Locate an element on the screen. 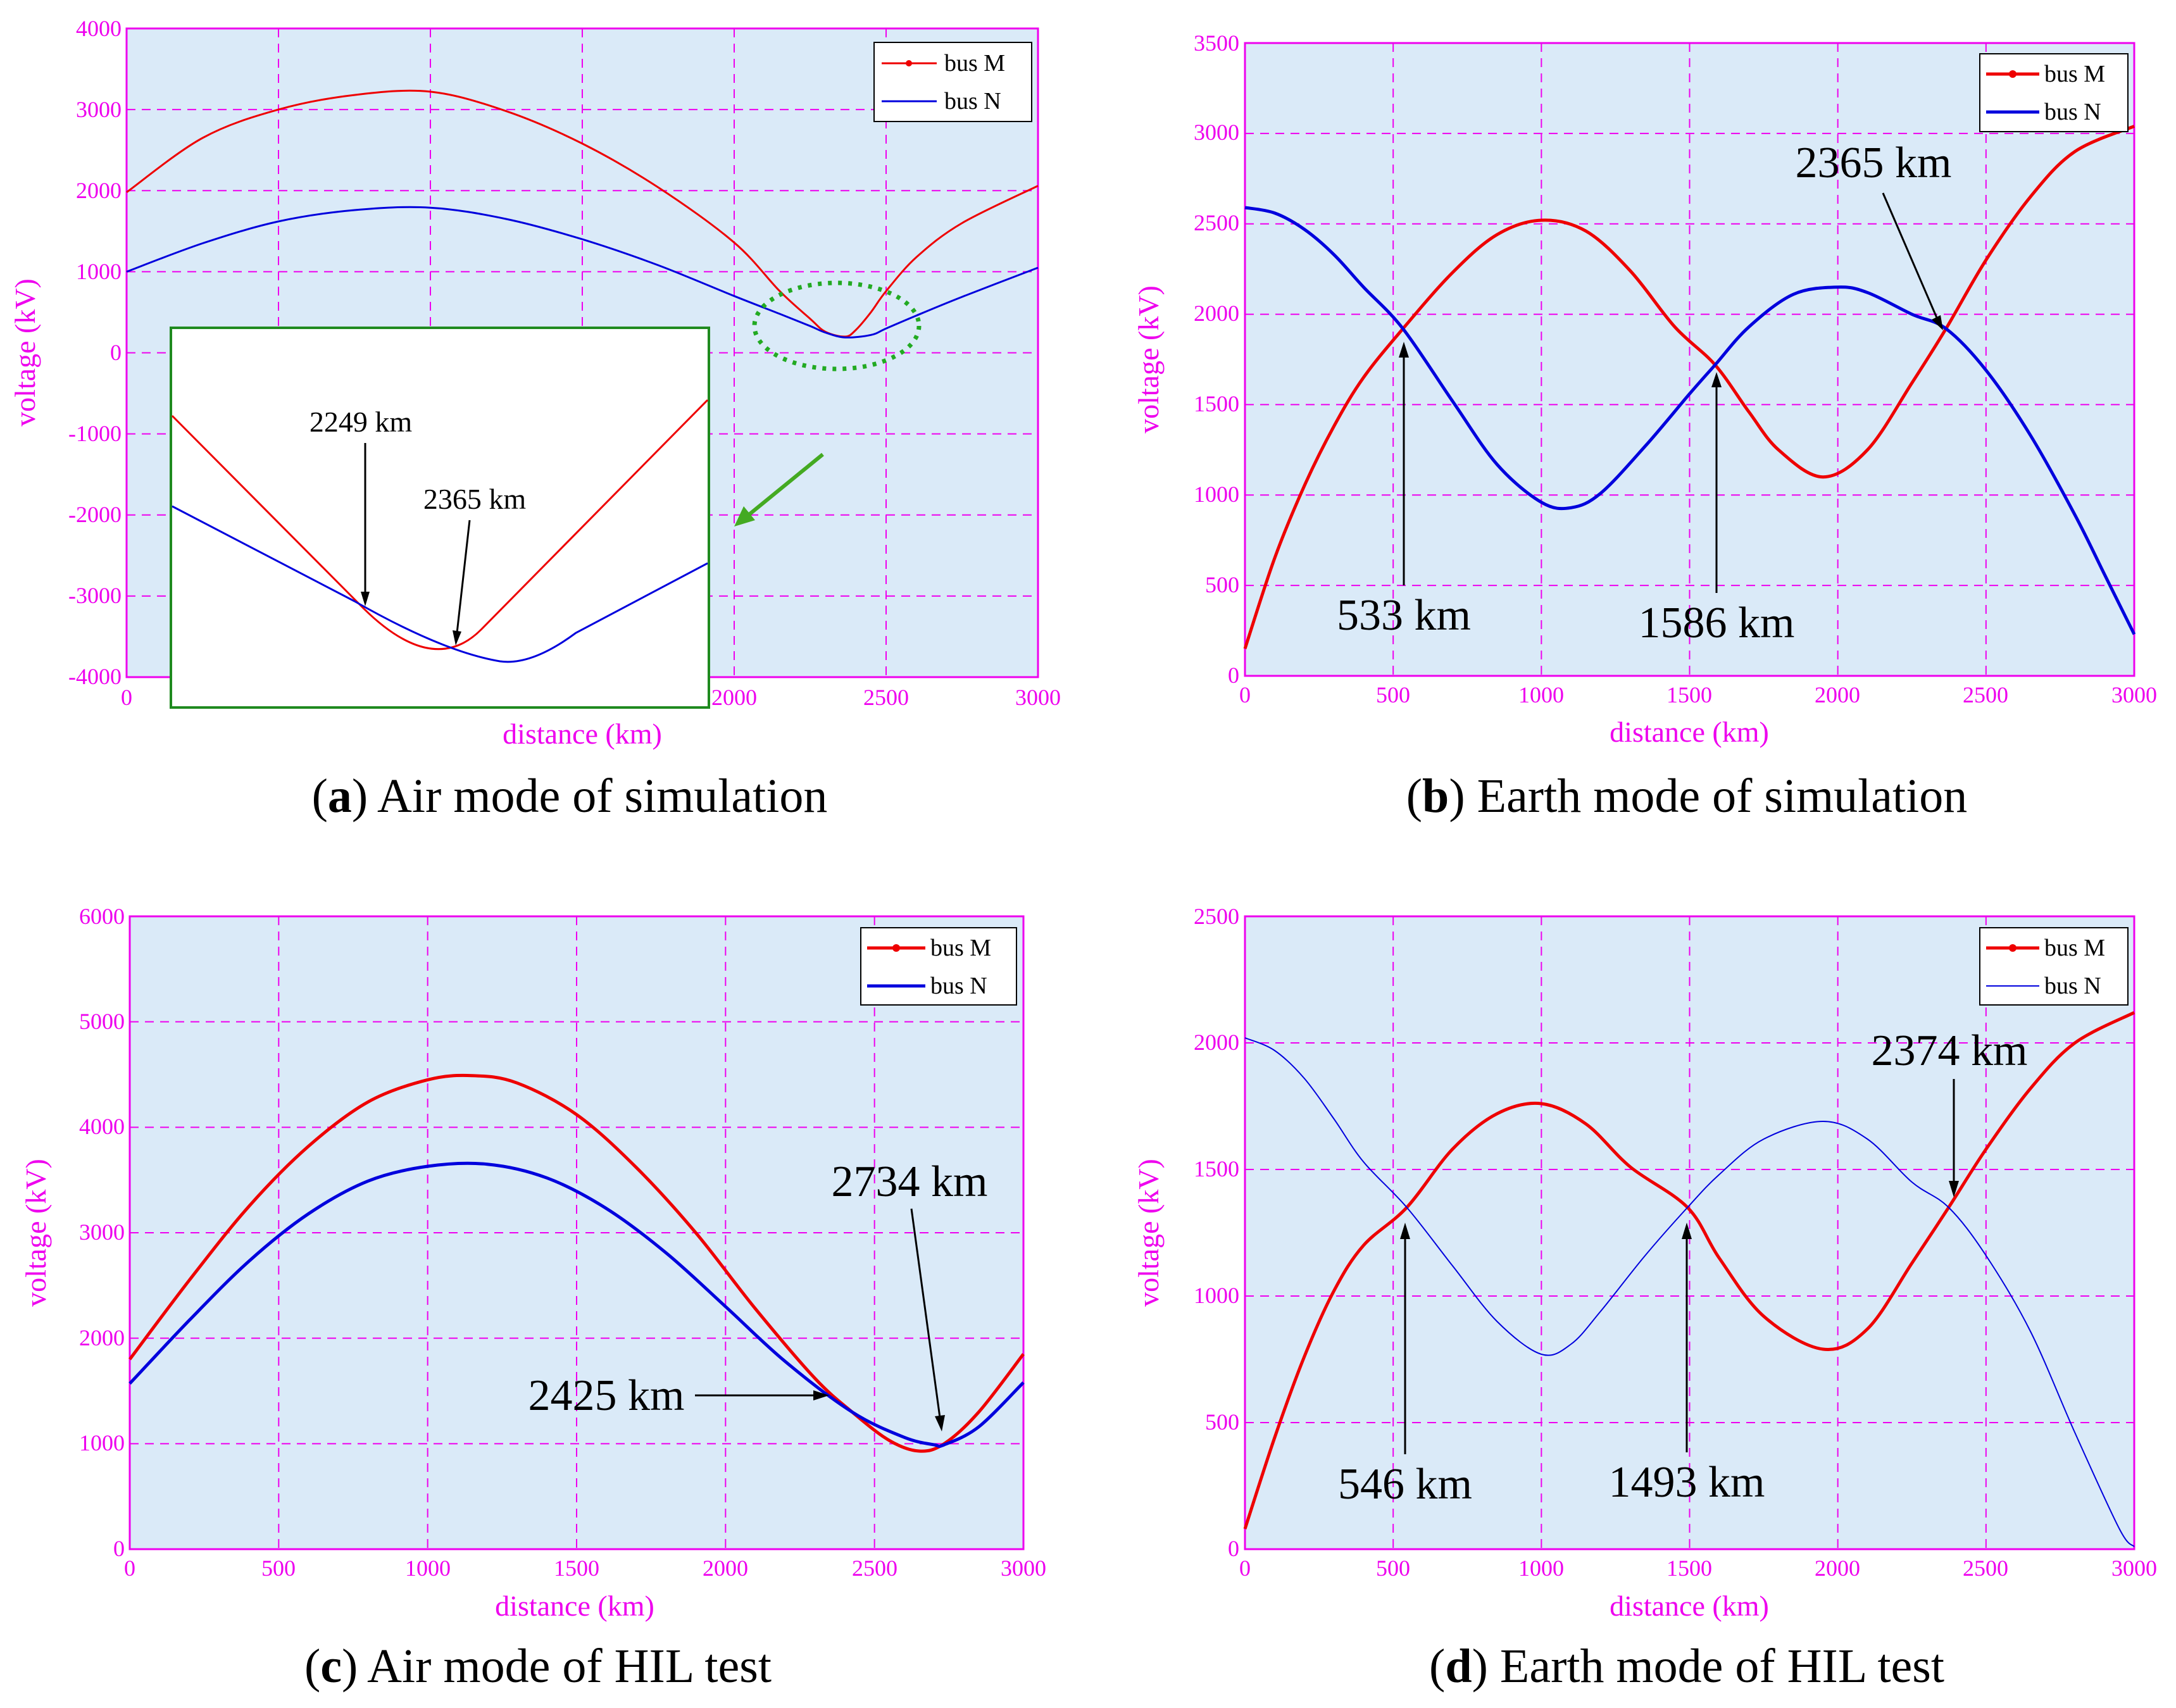  x-axis-label-d: distance (km) is located at coordinates (1690, 1606).